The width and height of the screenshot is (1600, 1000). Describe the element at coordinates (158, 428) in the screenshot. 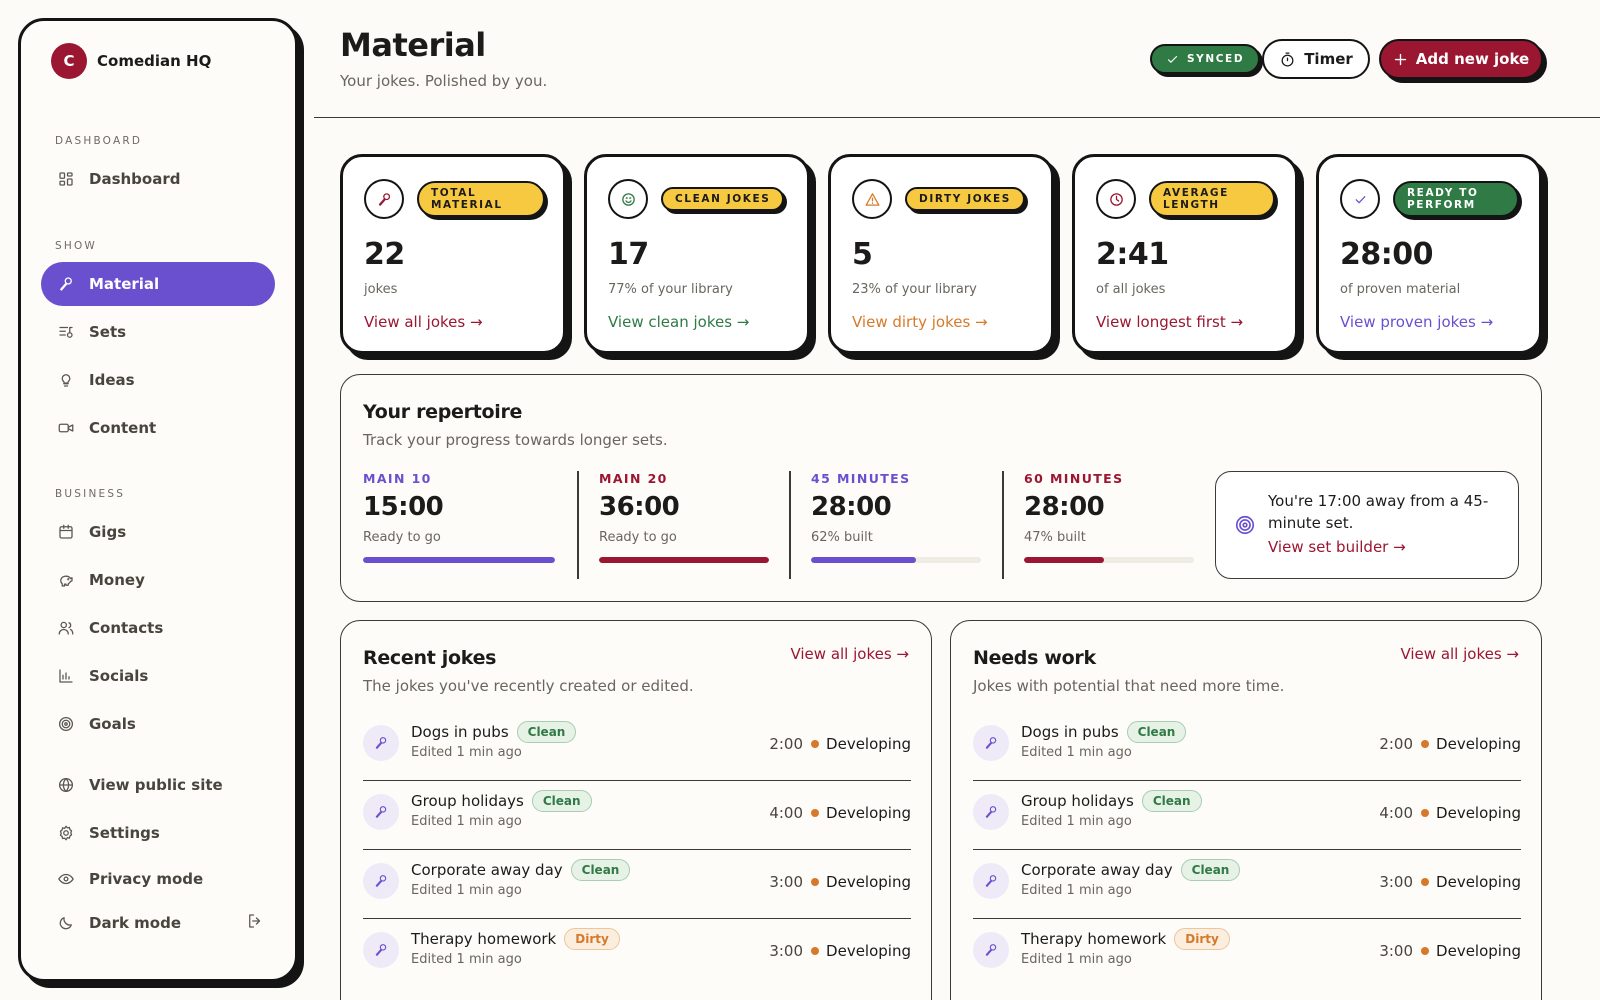

I see `sidebar-item-content: Content` at that location.